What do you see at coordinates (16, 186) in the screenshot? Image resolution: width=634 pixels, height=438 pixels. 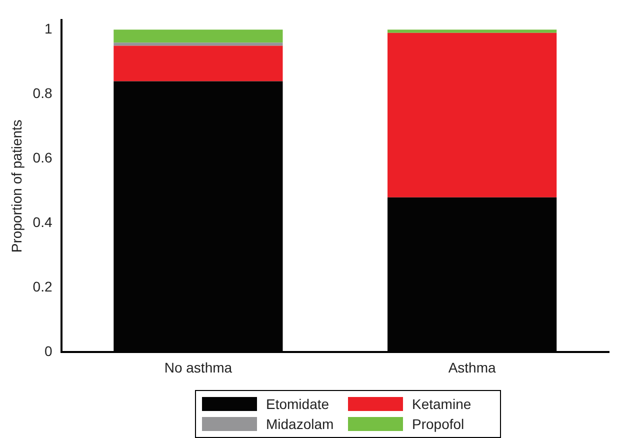 I see `y-axis-title: Proportion of patients` at bounding box center [16, 186].